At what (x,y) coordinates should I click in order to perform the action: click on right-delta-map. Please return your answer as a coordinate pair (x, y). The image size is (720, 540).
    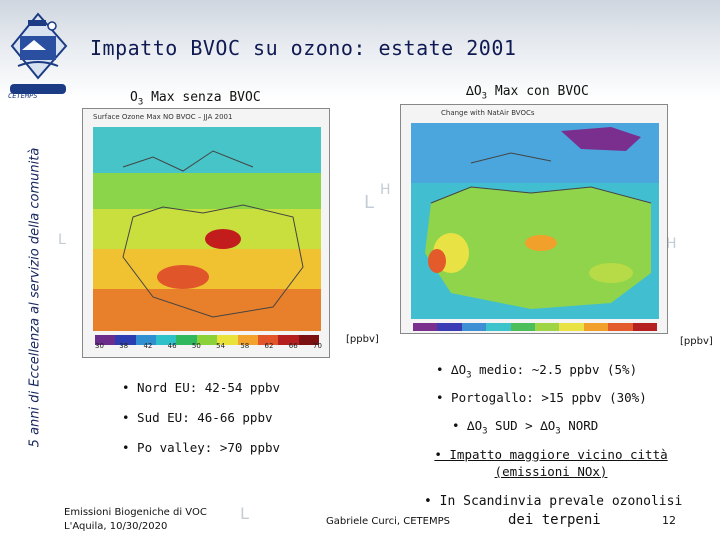
    Looking at the image, I should click on (535, 221).